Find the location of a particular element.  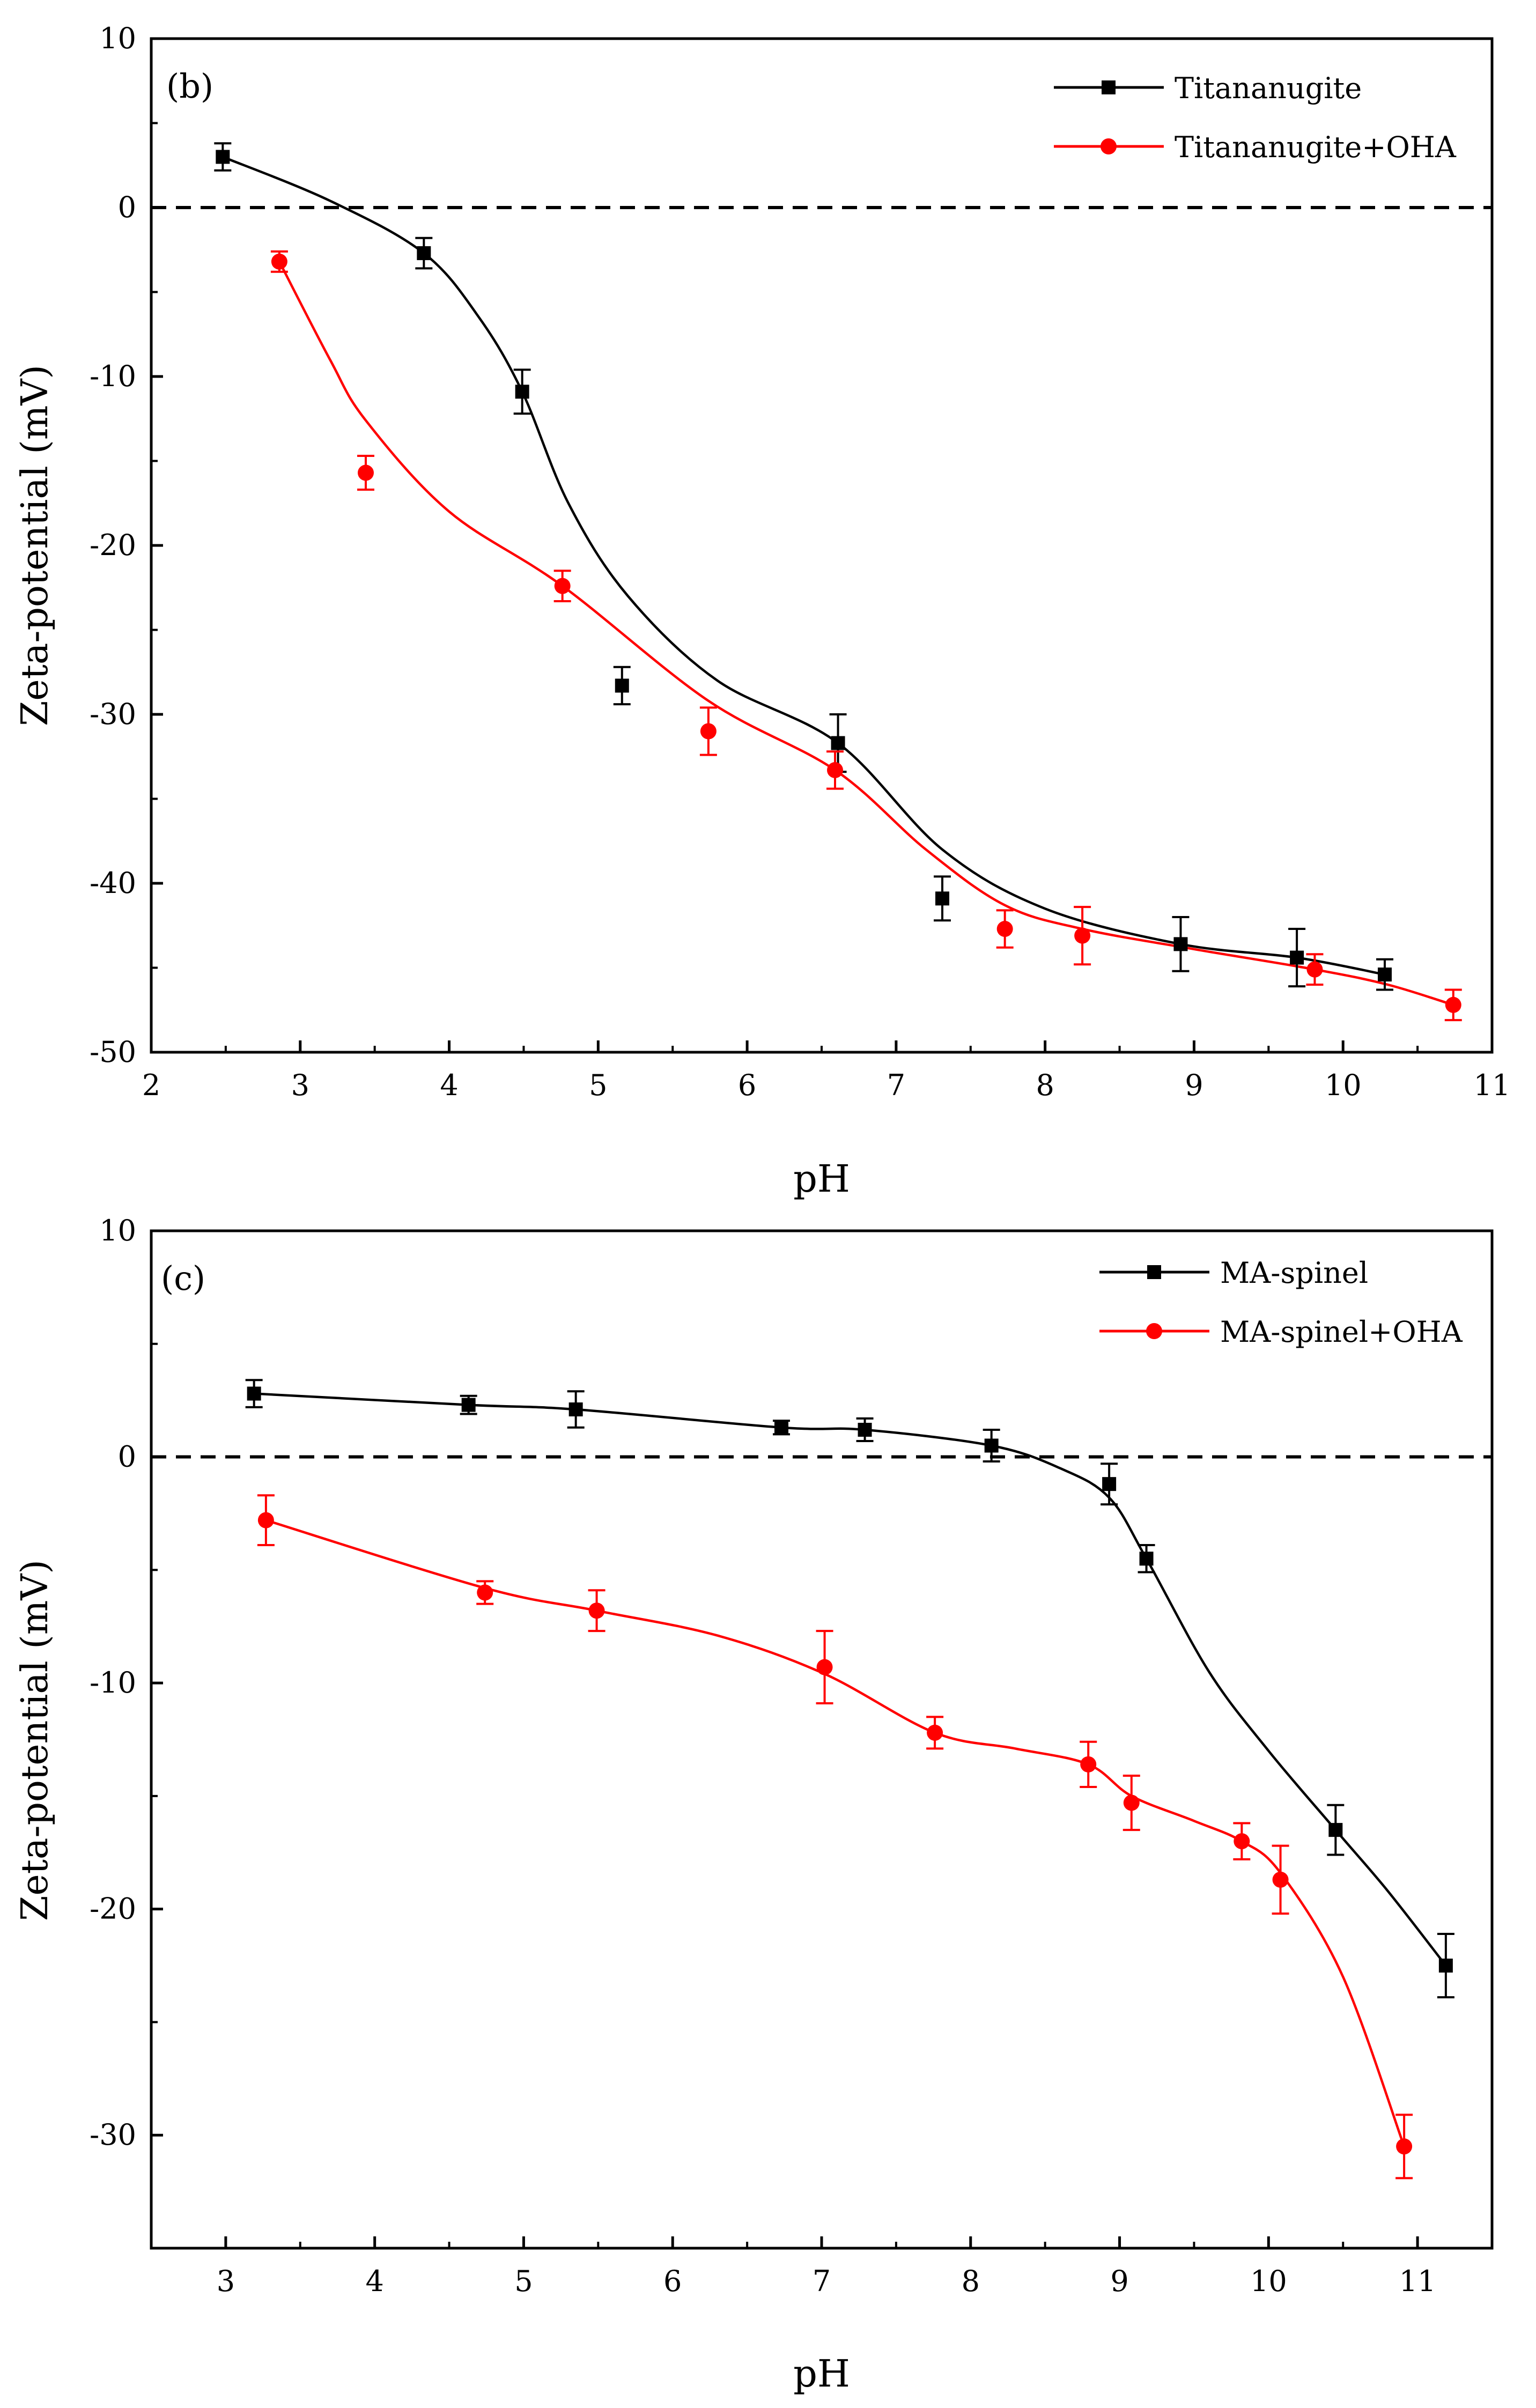

x-tick-label: 2 is located at coordinates (151, 1085).